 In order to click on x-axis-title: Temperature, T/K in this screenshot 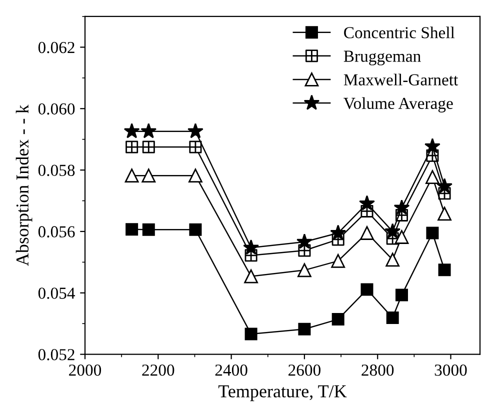, I will do `click(282, 393)`.